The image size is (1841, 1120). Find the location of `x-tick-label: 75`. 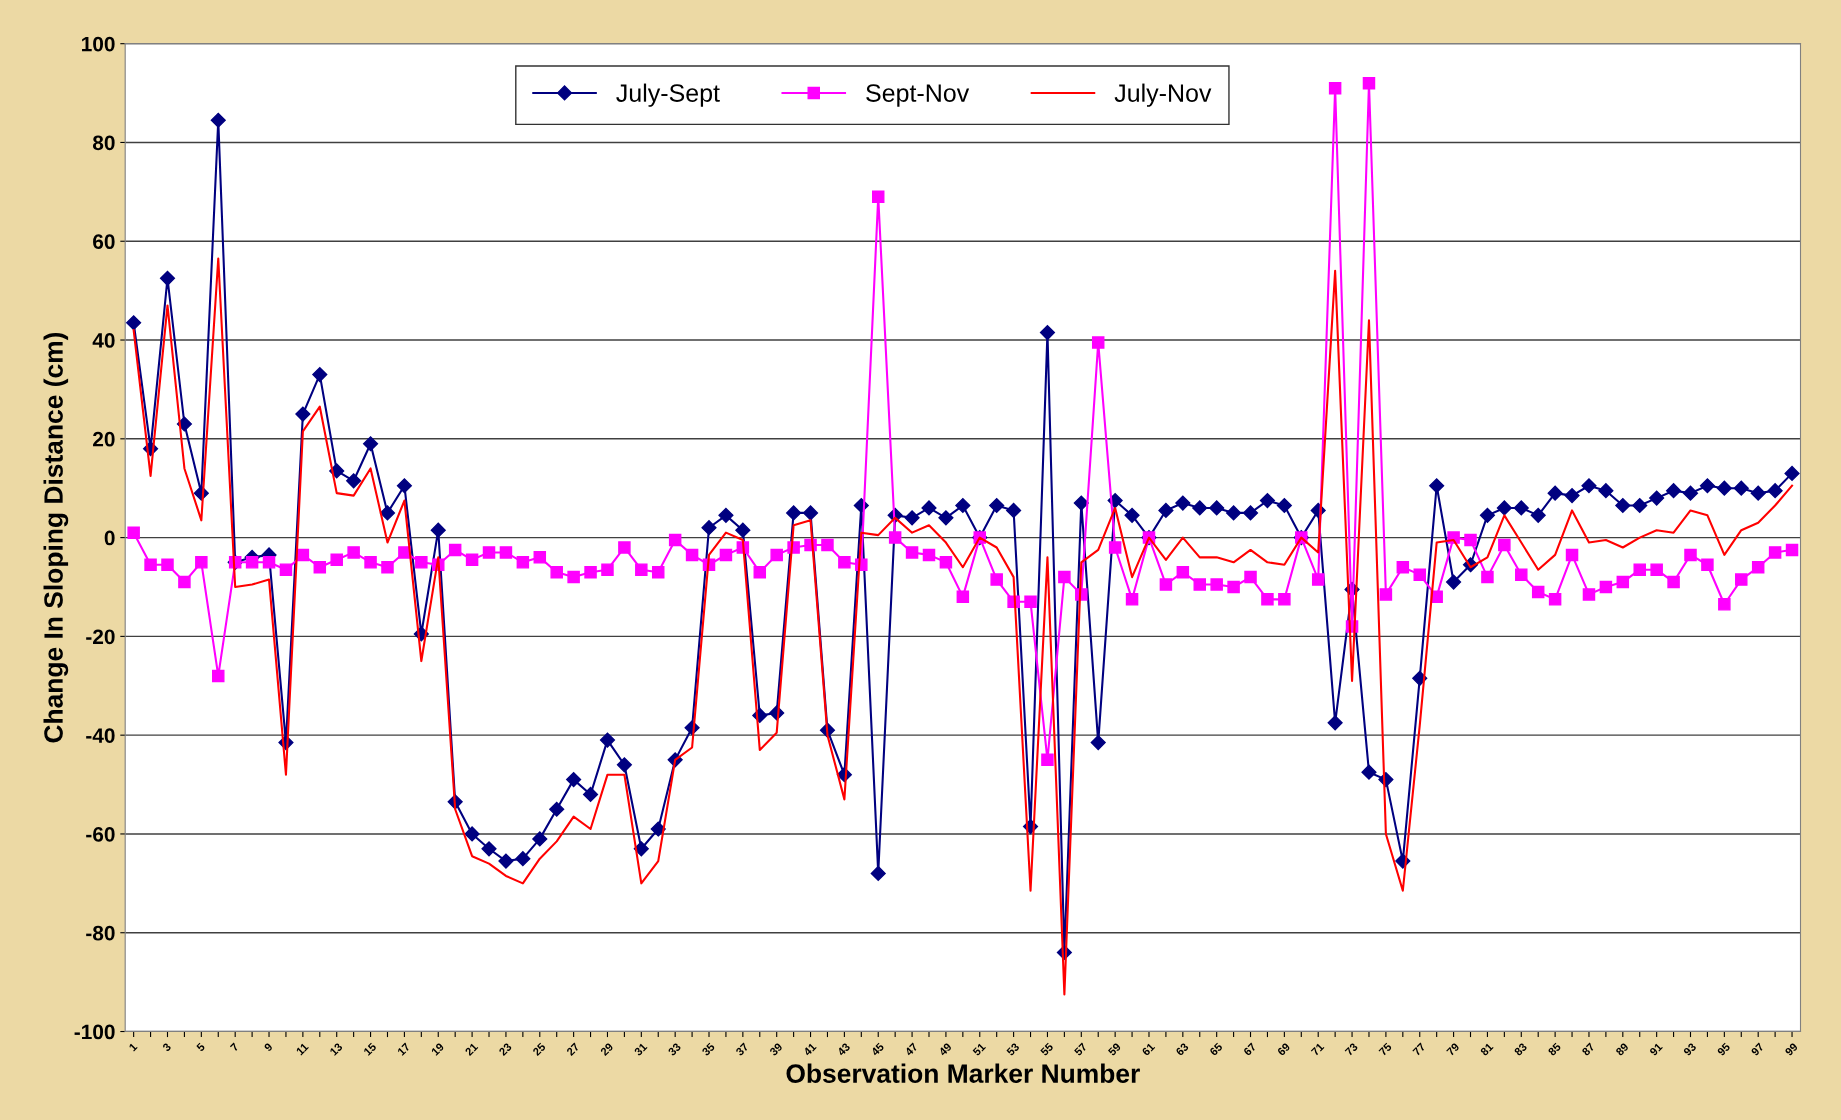

x-tick-label: 75 is located at coordinates (1385, 1049).